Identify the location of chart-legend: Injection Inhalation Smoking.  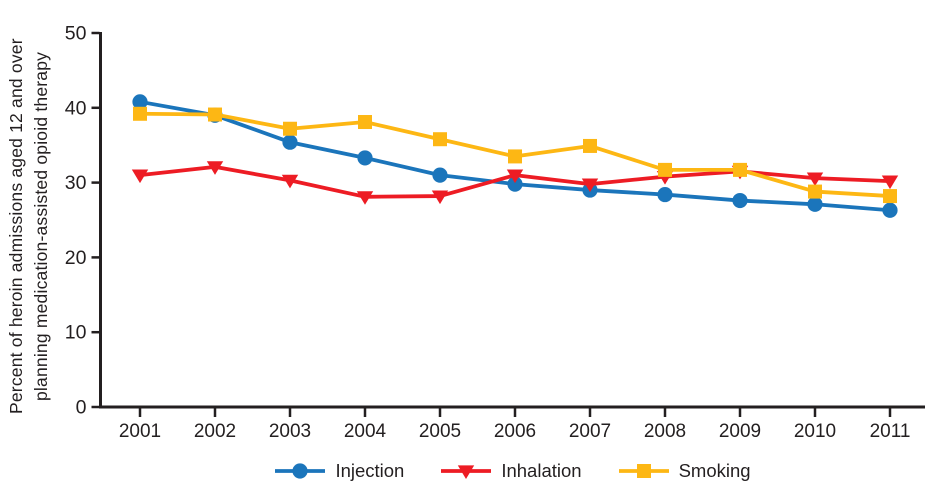
(512, 471).